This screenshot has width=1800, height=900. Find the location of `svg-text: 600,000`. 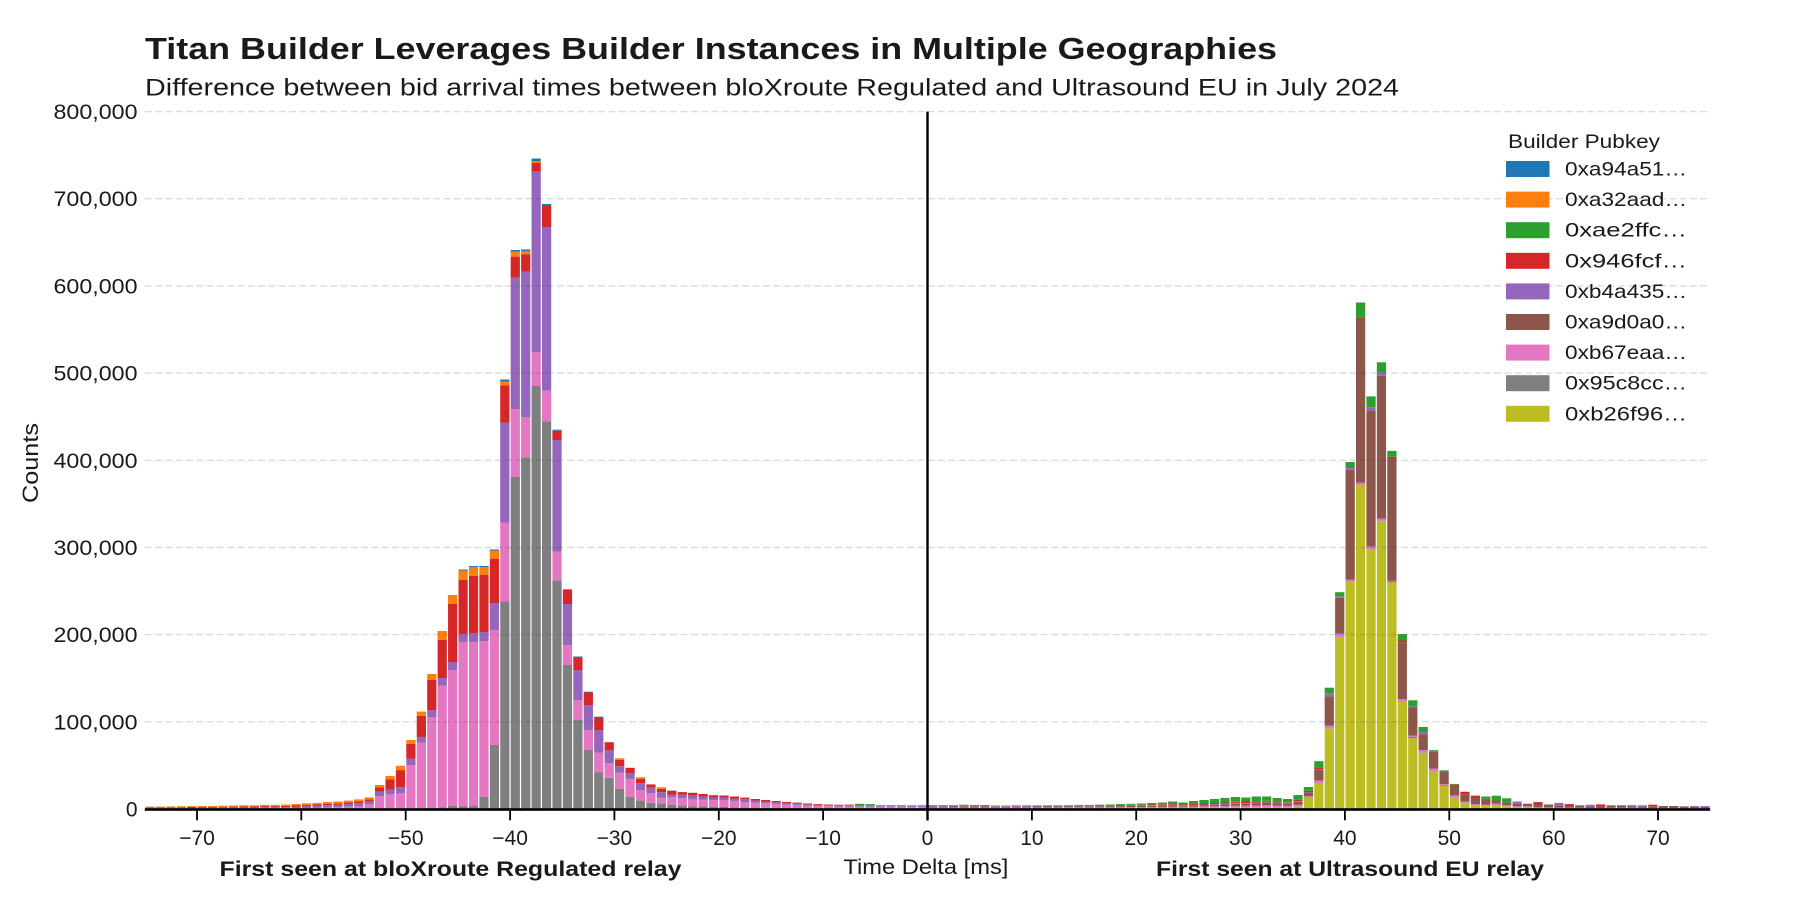

svg-text: 600,000 is located at coordinates (96, 286).